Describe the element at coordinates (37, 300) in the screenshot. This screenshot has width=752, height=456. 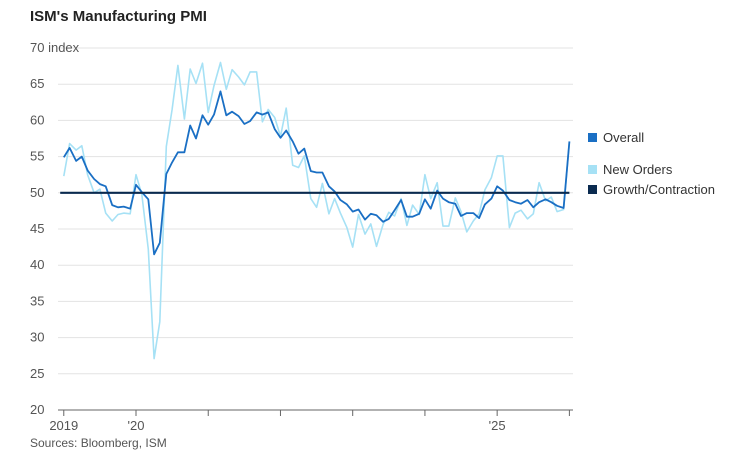
I see `y-tick-label: 35` at that location.